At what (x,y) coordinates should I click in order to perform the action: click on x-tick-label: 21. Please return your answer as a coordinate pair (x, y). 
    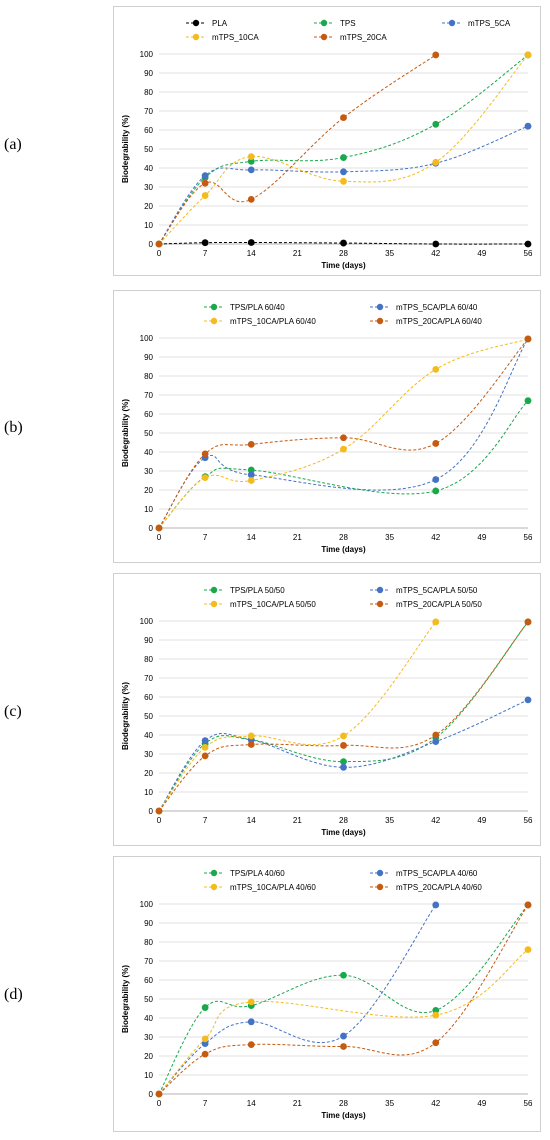
    Looking at the image, I should click on (297, 253).